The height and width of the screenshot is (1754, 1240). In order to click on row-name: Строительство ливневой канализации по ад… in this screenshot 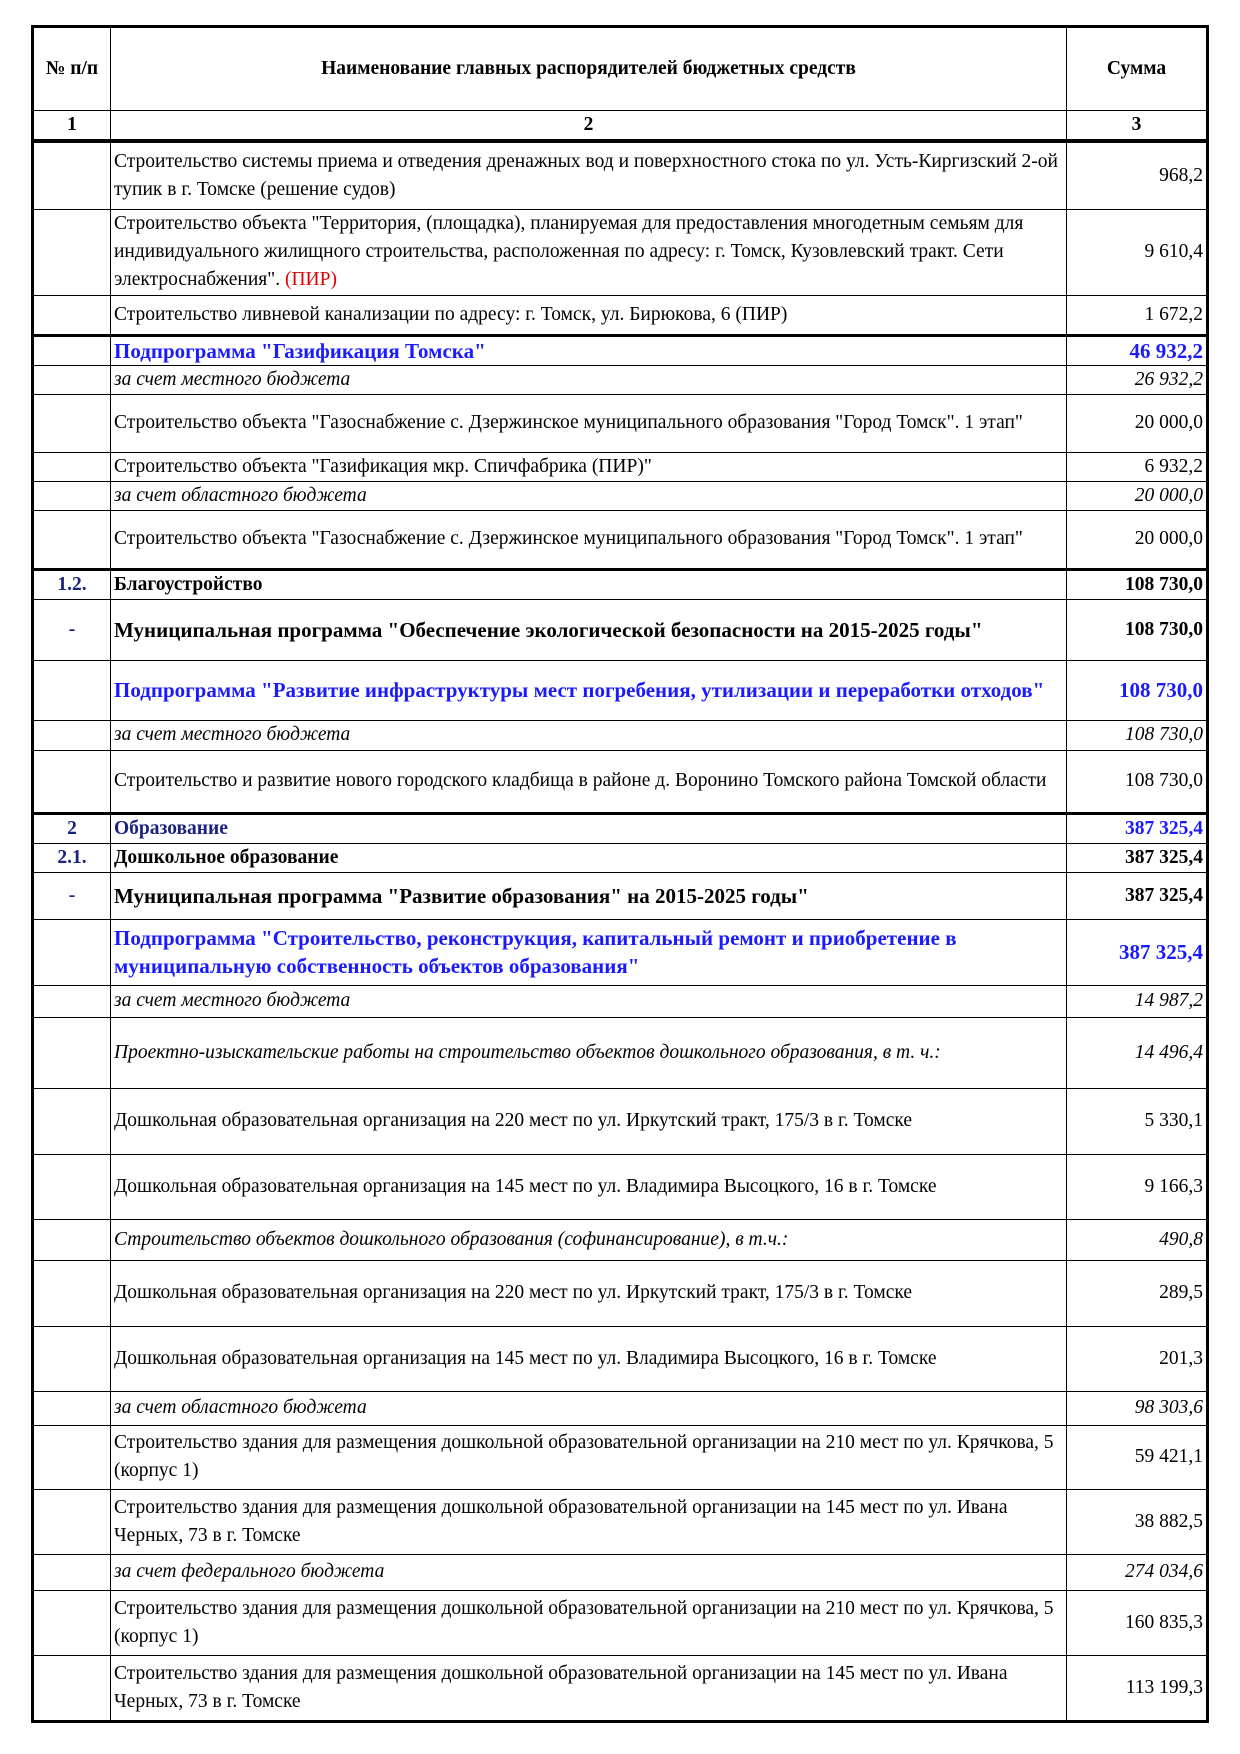, I will do `click(451, 314)`.